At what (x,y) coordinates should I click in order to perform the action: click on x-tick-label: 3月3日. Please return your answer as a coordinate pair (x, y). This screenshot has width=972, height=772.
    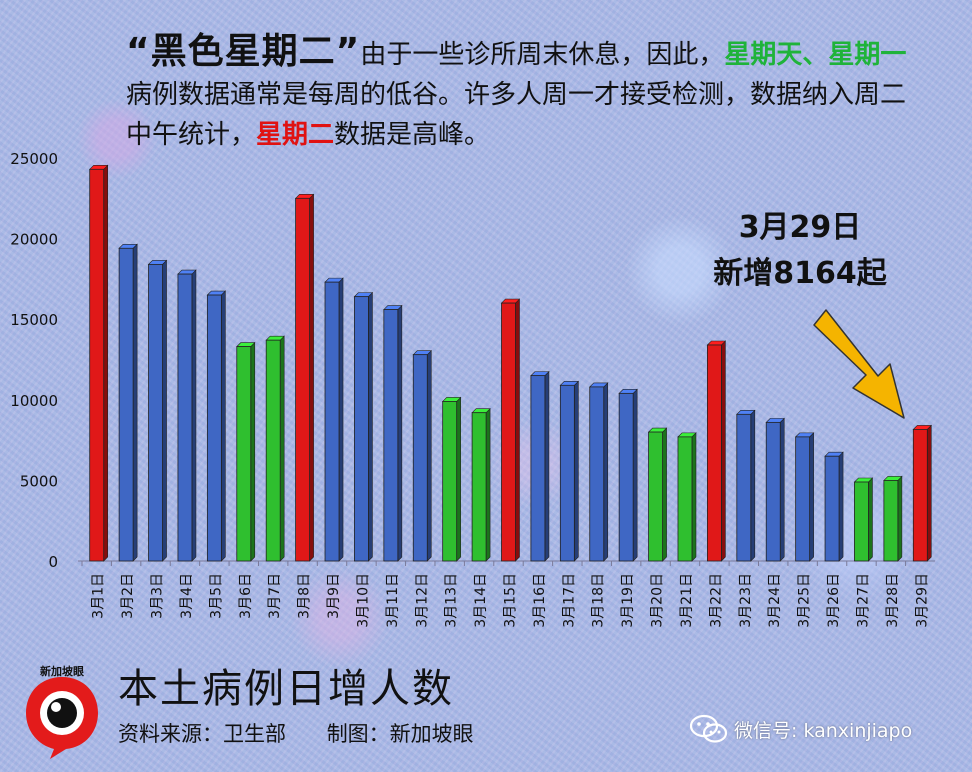
    Looking at the image, I should click on (158, 596).